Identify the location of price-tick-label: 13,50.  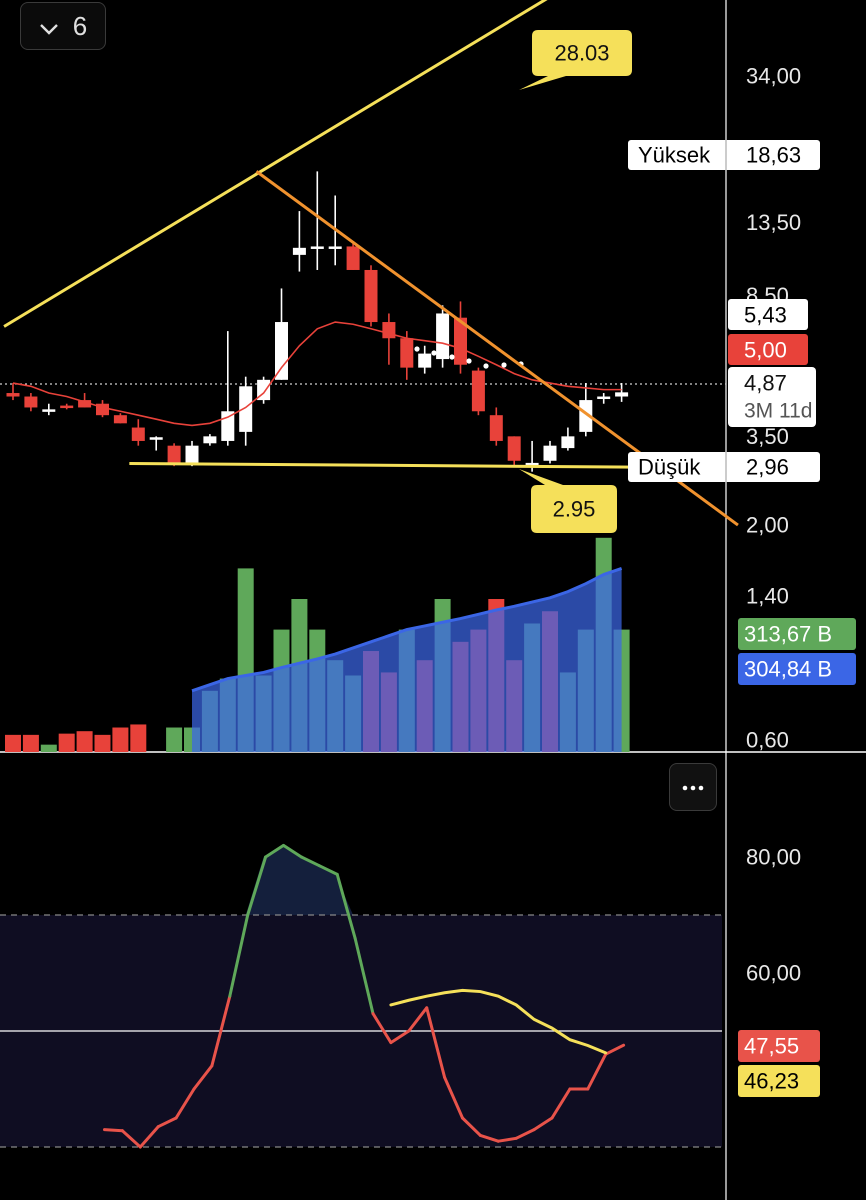
(773, 222).